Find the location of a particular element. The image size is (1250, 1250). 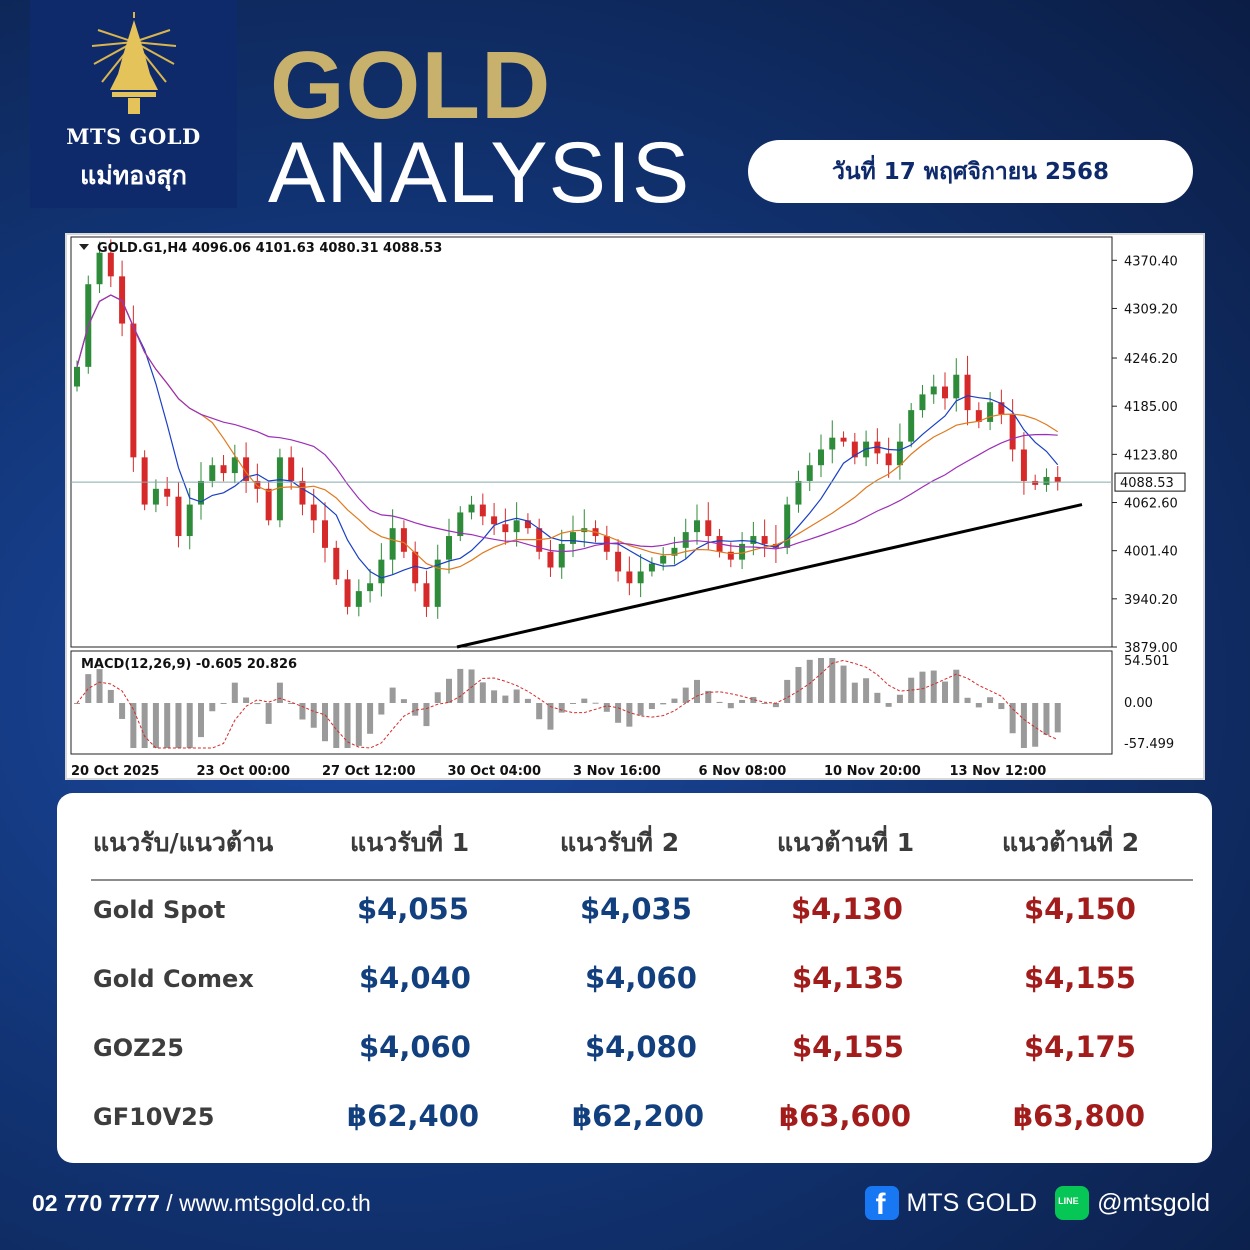

cell-support-2: $4,060 is located at coordinates (641, 978).